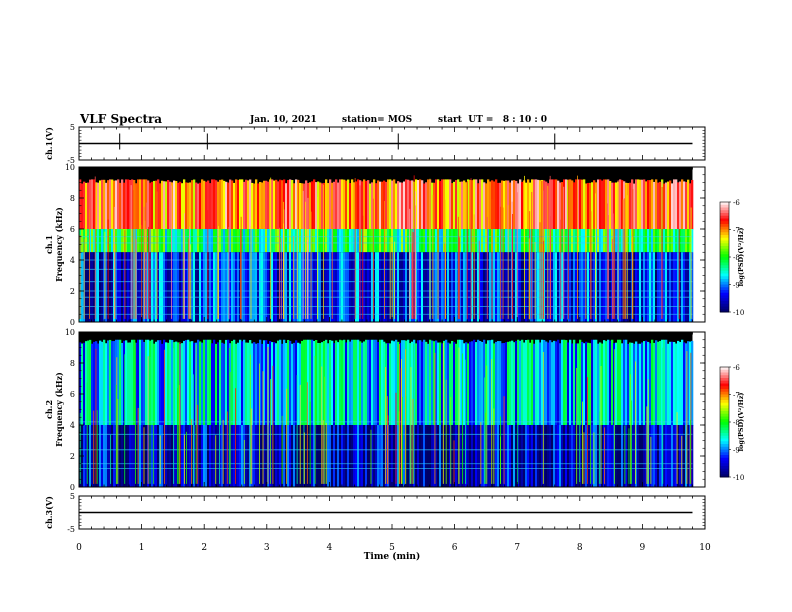  I want to click on ch1-waveform-ytick-label: -5, so click(71, 160).